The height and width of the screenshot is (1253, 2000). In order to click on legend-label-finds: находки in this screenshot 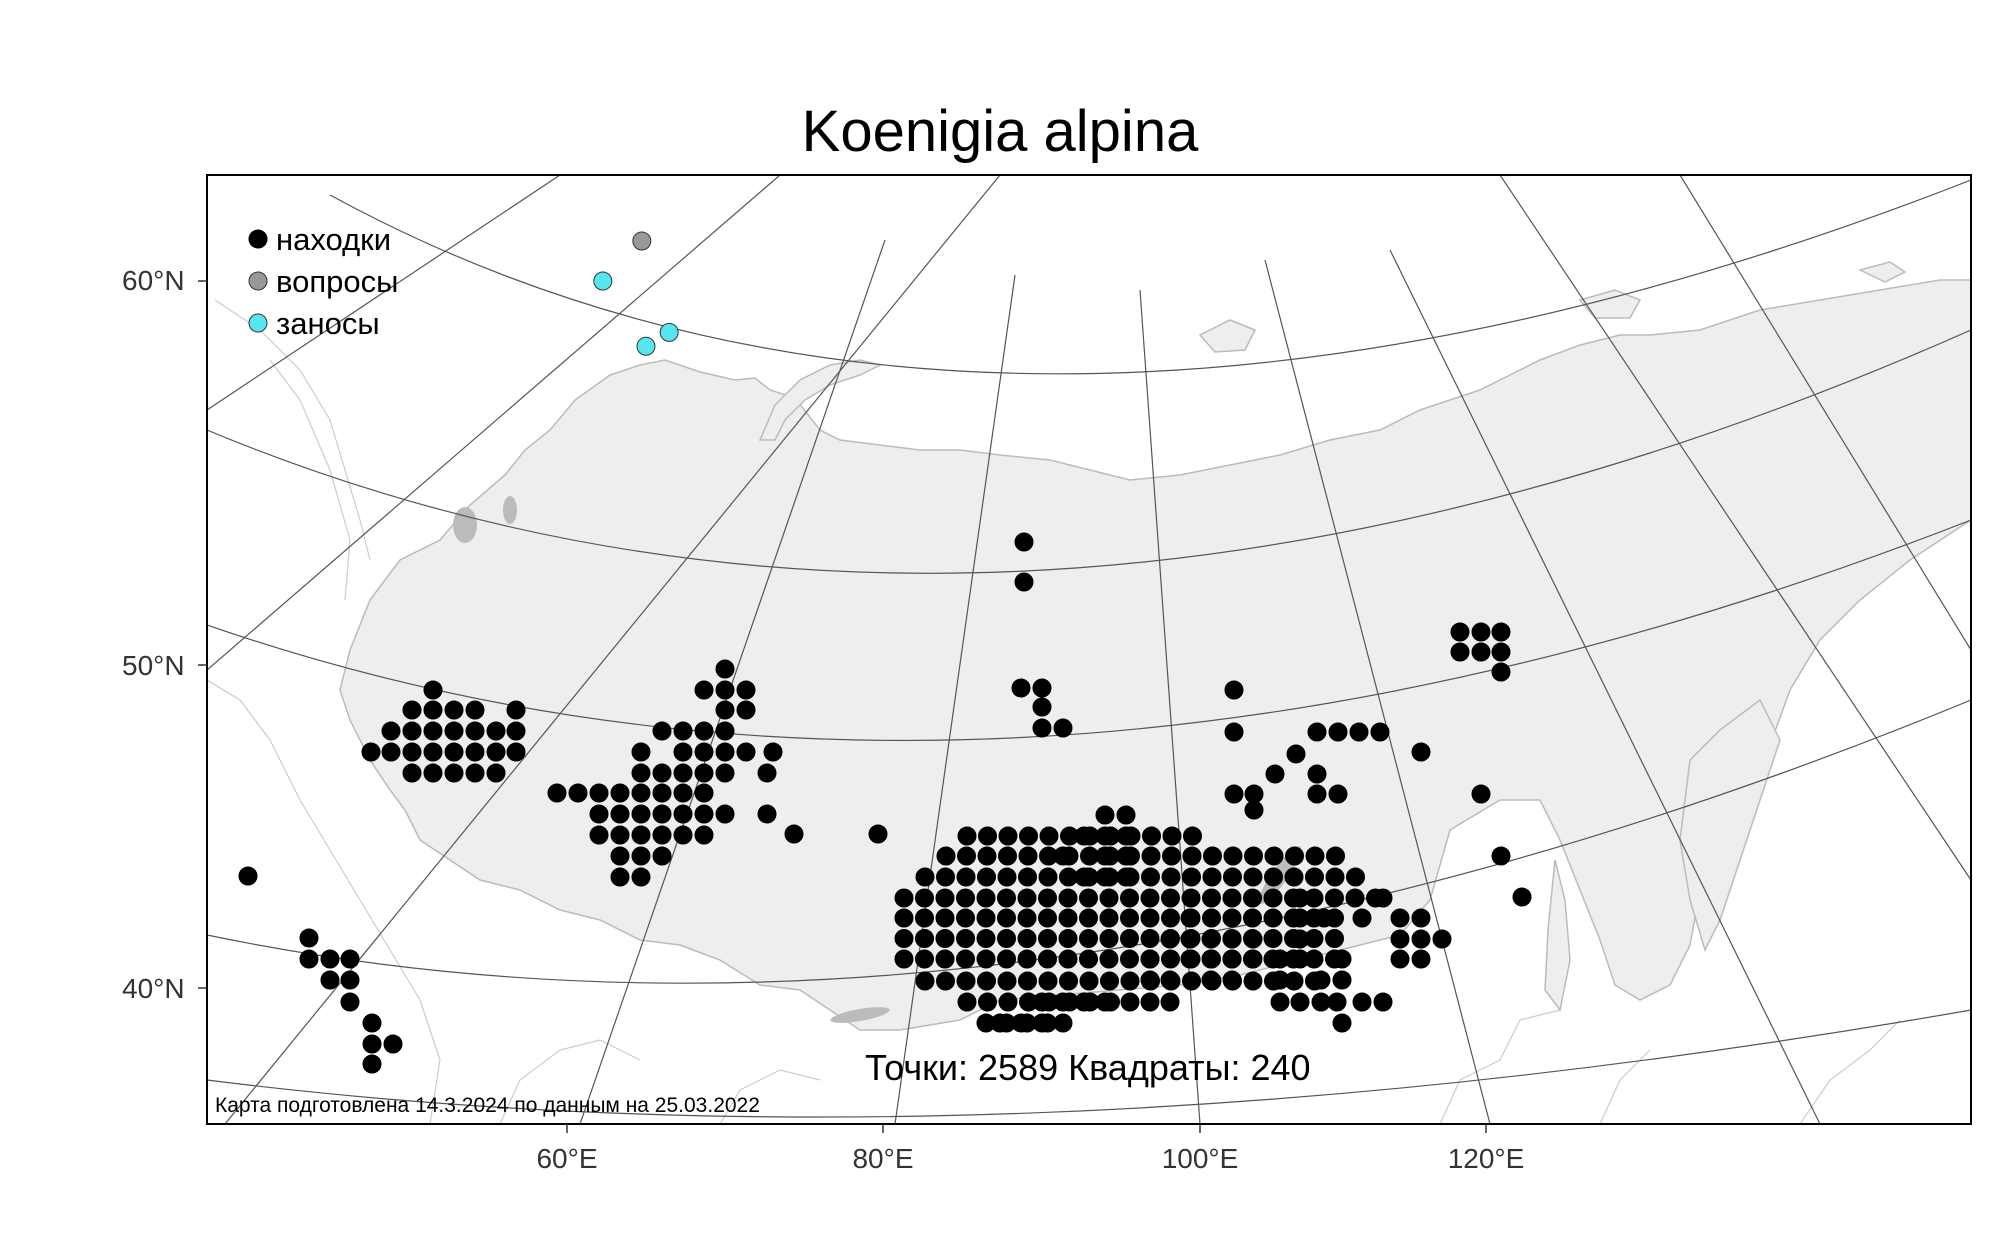, I will do `click(333, 239)`.